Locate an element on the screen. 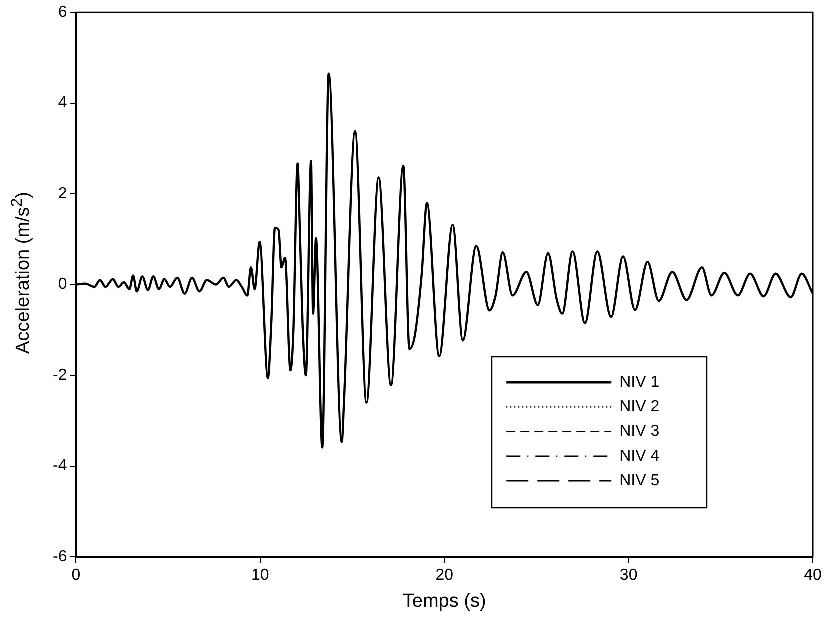 Image resolution: width=827 pixels, height=617 pixels. text: NIV 1 is located at coordinates (640, 383).